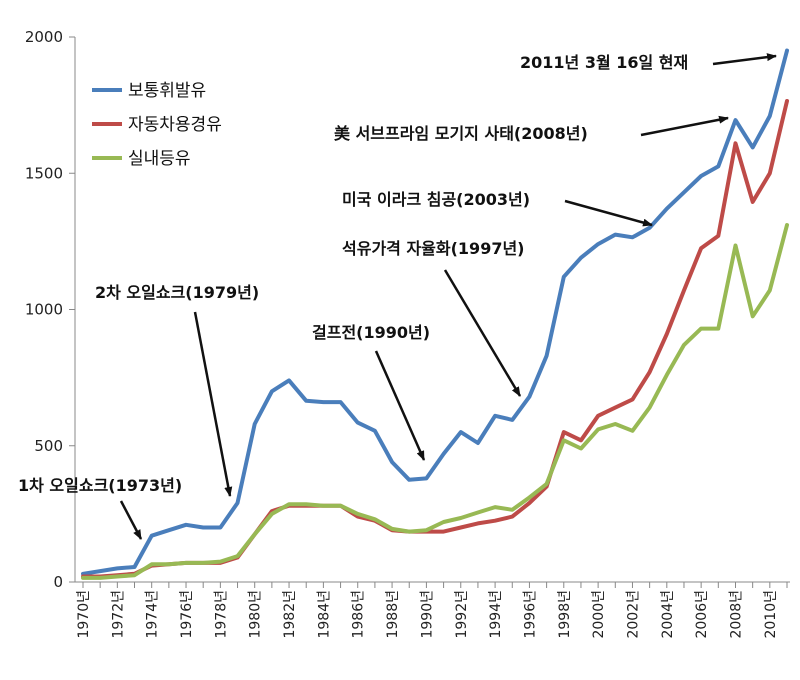  What do you see at coordinates (771, 614) in the screenshot?
I see `x-tick-label: 2010년` at bounding box center [771, 614].